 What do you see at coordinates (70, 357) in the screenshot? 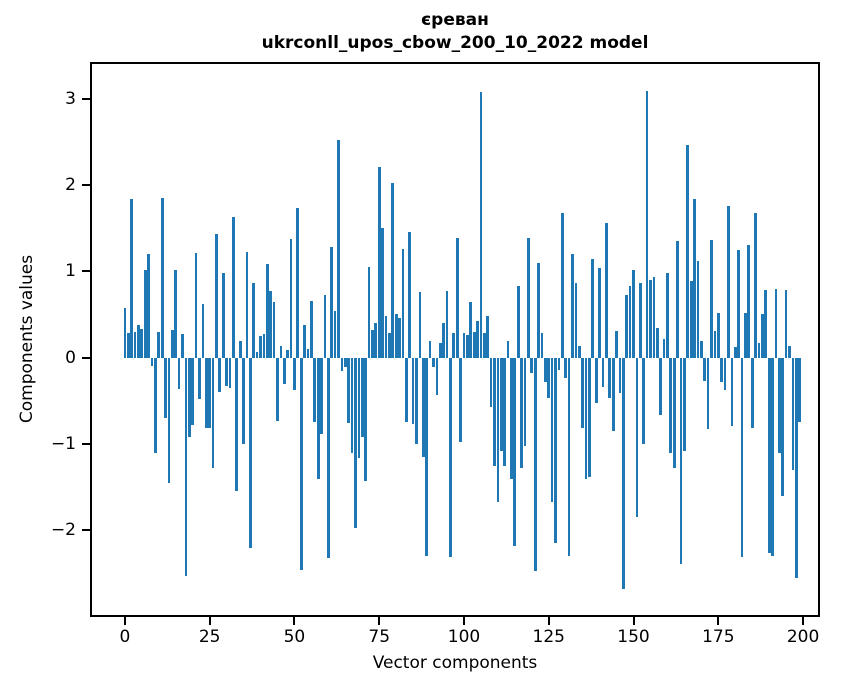
I see `y-tick-label: 0` at bounding box center [70, 357].